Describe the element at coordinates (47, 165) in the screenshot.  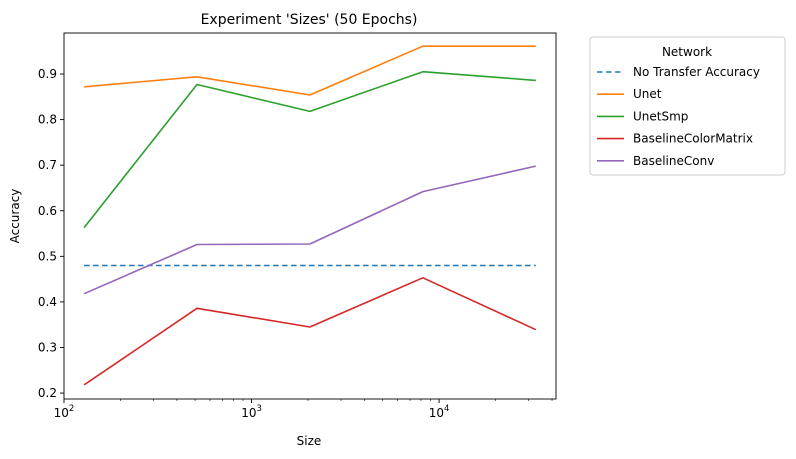
I see `y-tick-label-5: 0.7` at that location.